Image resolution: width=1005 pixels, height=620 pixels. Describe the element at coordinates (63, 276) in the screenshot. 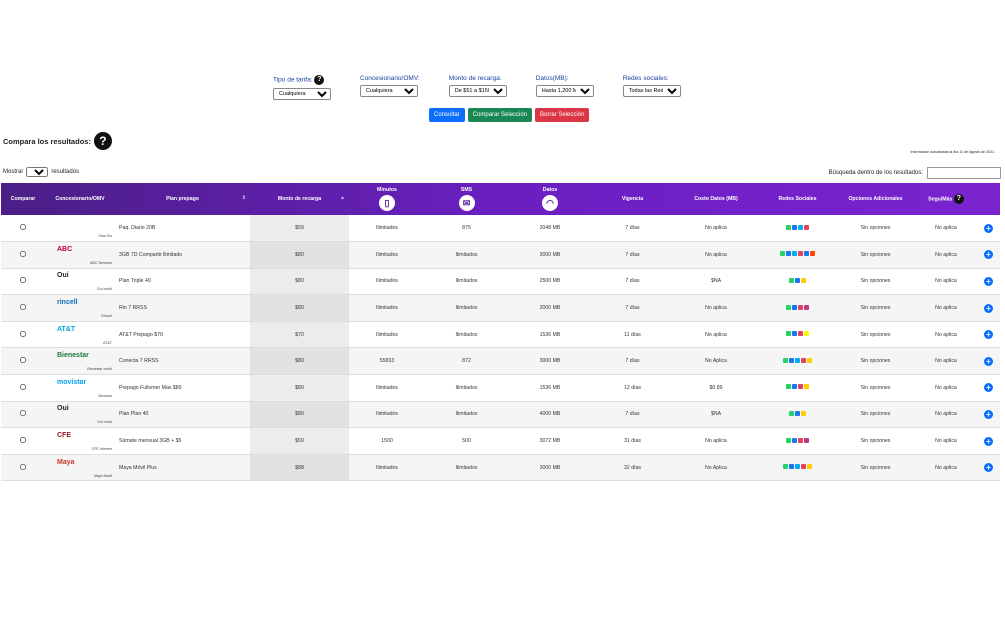

I see `logo-mark: Oui` at that location.